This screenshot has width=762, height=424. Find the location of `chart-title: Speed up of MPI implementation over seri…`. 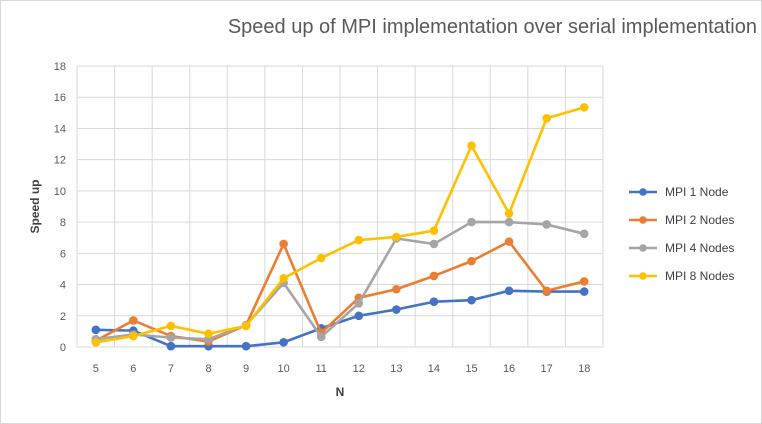

chart-title: Speed up of MPI implementation over seri… is located at coordinates (492, 27).